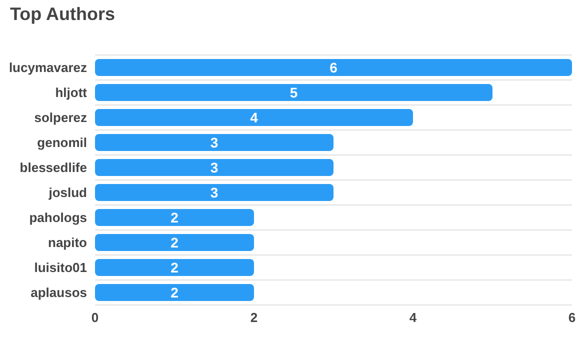 Image resolution: width=582 pixels, height=350 pixels. Describe the element at coordinates (572, 318) in the screenshot. I see `x-tick-label: 6` at that location.